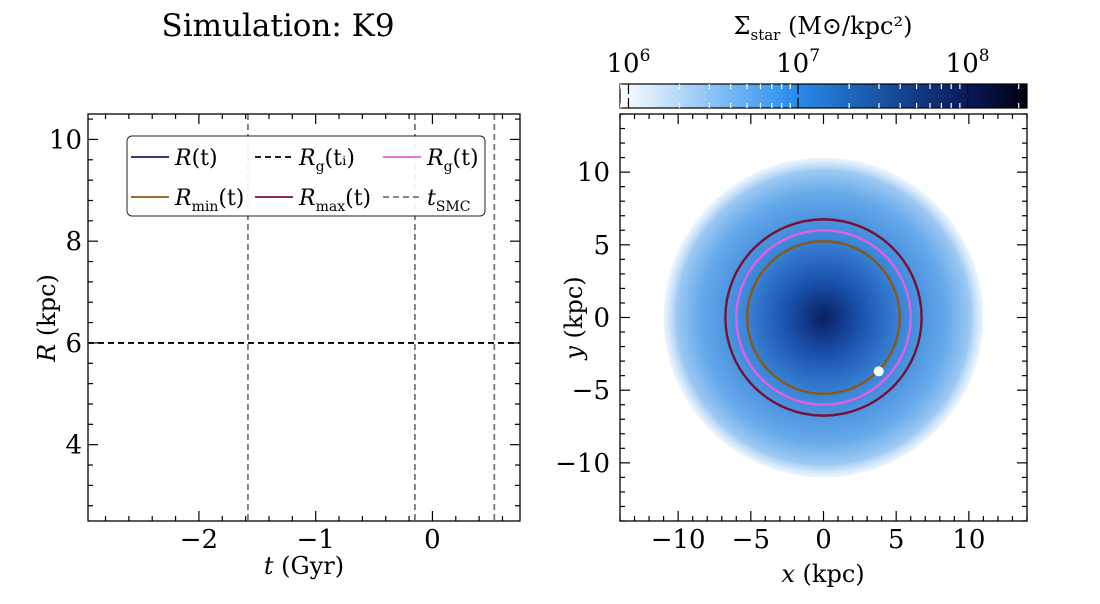  Describe the element at coordinates (591, 391) in the screenshot. I see `y-tick-label: −5` at that location.